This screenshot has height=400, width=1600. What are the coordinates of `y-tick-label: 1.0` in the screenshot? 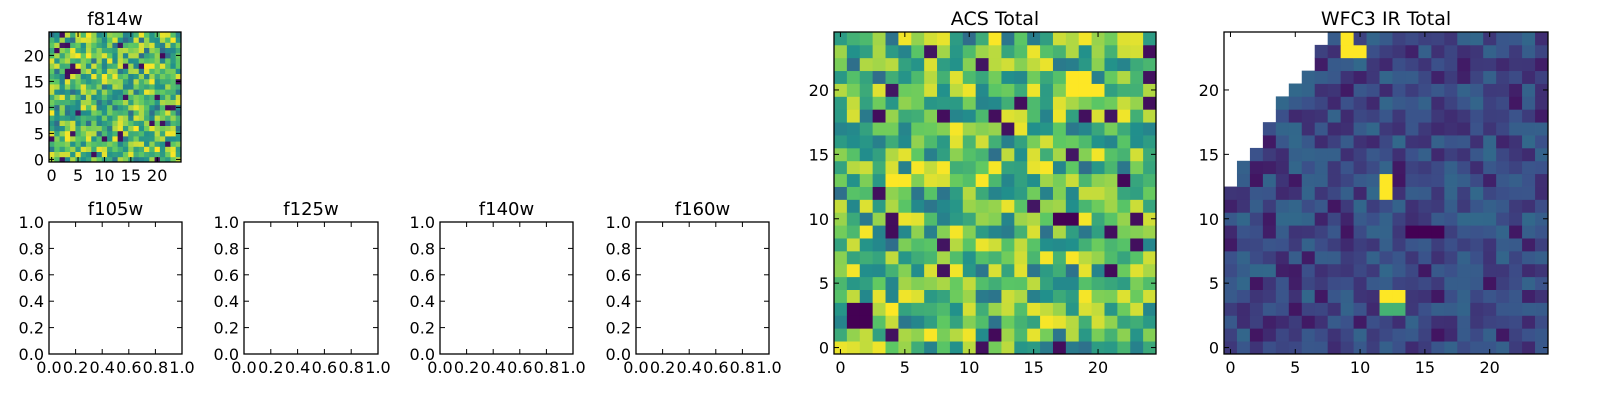 It's located at (618, 222).